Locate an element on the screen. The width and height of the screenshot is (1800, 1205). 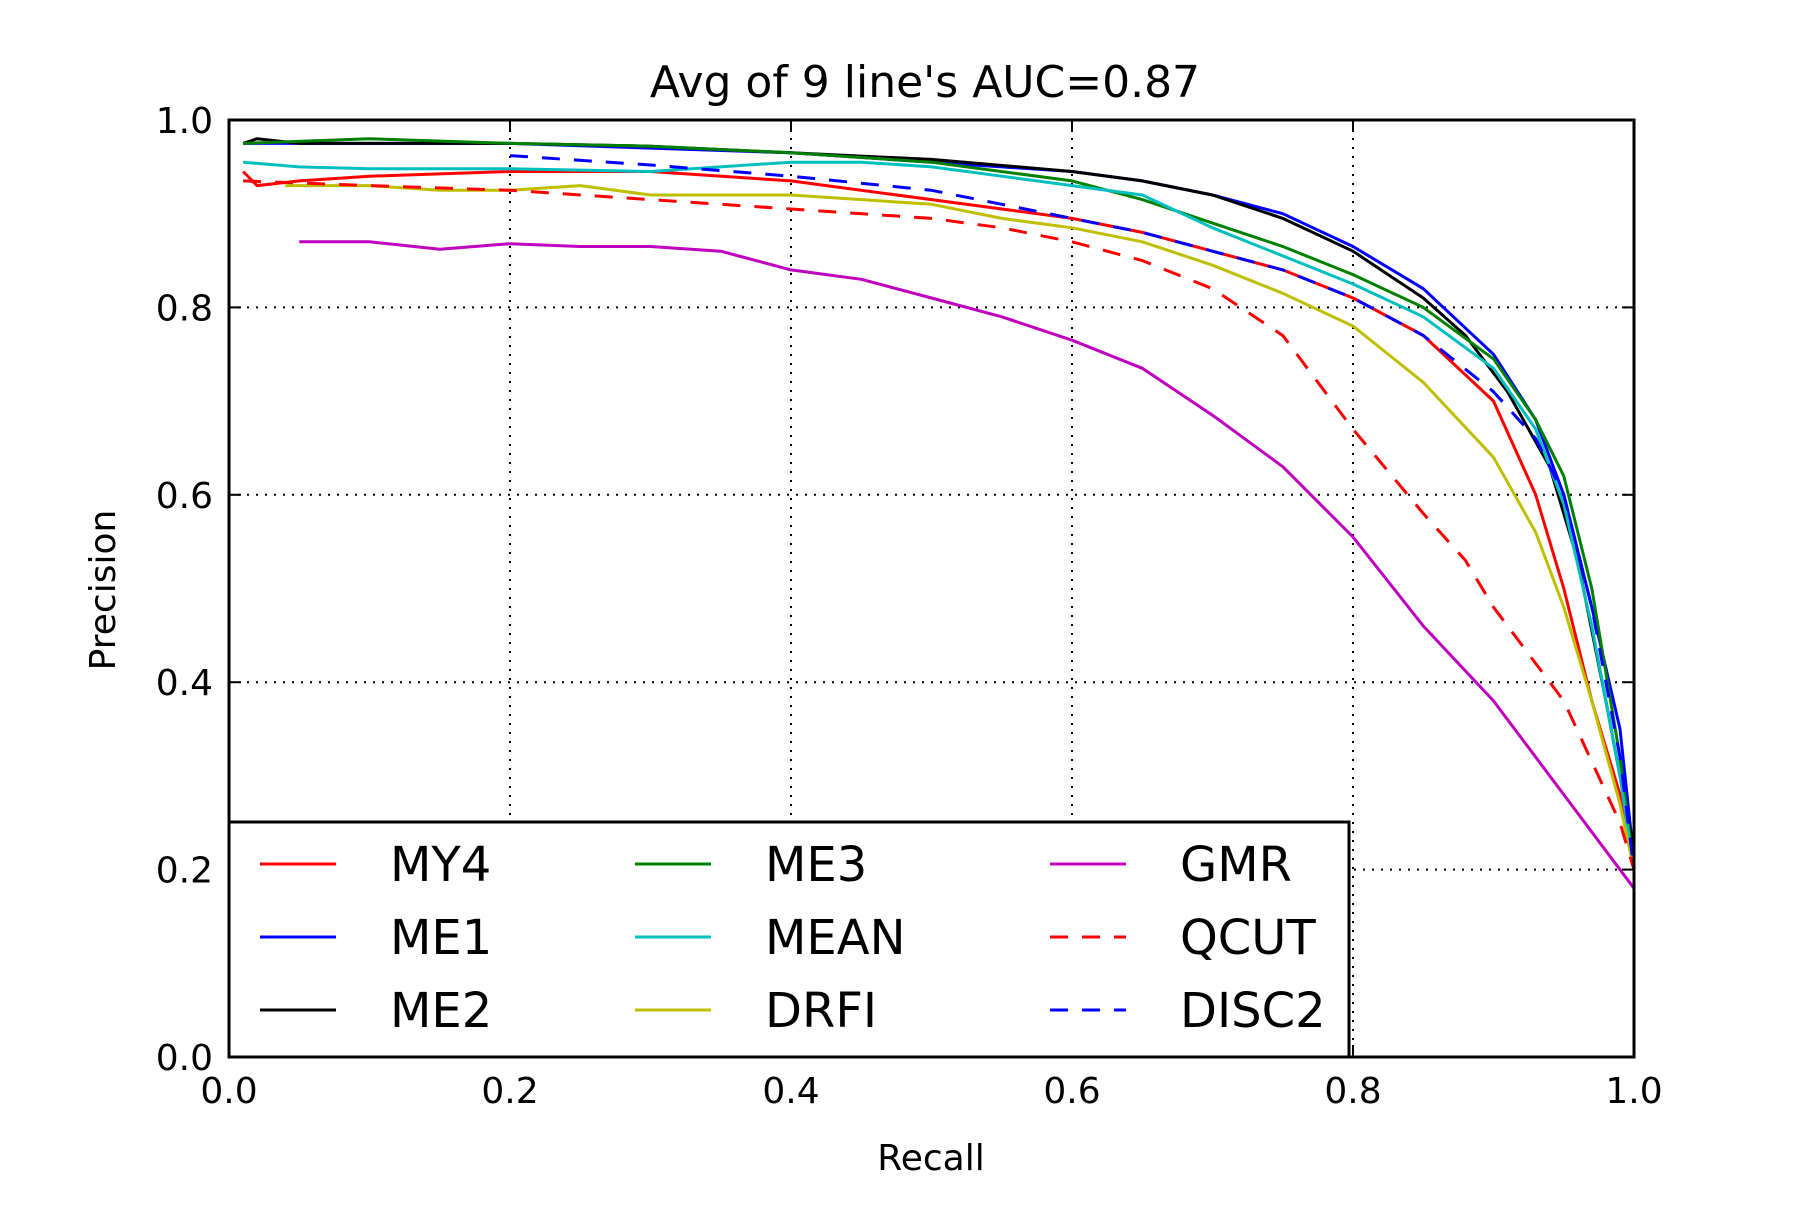
x-tick-label: 0.6 is located at coordinates (1071, 1091).